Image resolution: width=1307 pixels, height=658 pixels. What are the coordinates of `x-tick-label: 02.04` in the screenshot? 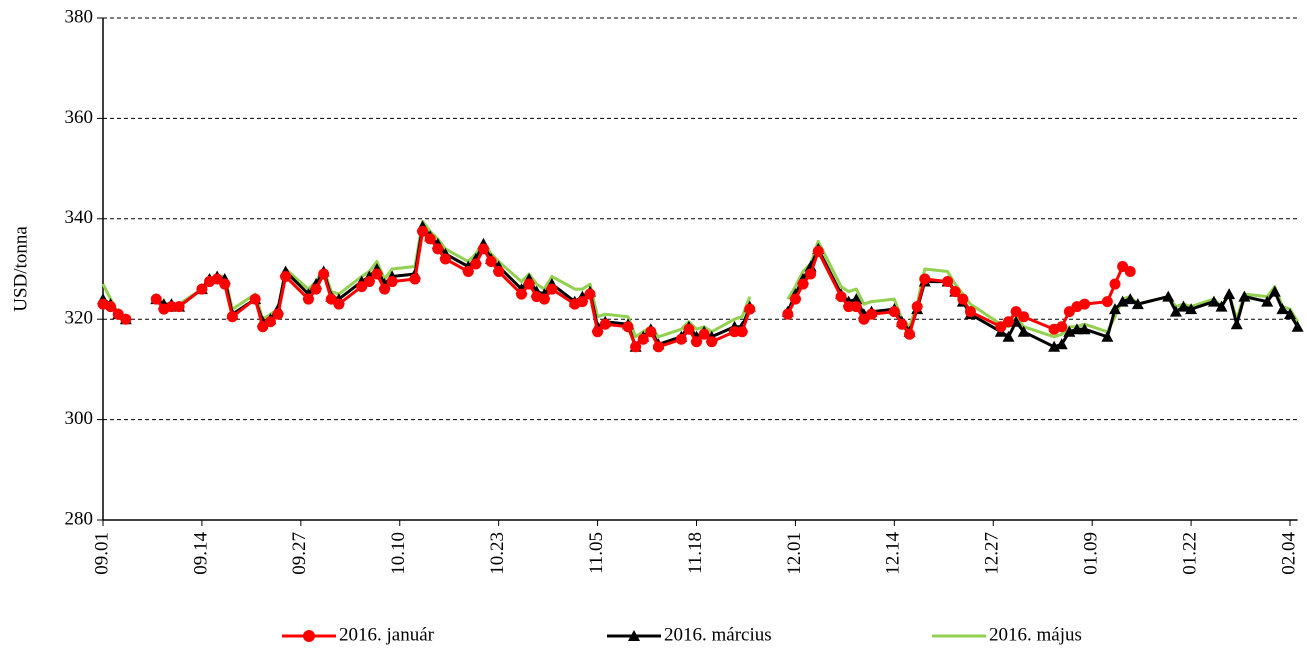 It's located at (1288, 553).